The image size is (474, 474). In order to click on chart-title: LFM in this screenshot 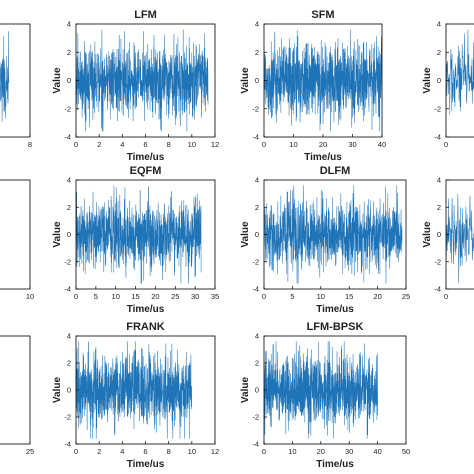, I will do `click(145, 15)`.